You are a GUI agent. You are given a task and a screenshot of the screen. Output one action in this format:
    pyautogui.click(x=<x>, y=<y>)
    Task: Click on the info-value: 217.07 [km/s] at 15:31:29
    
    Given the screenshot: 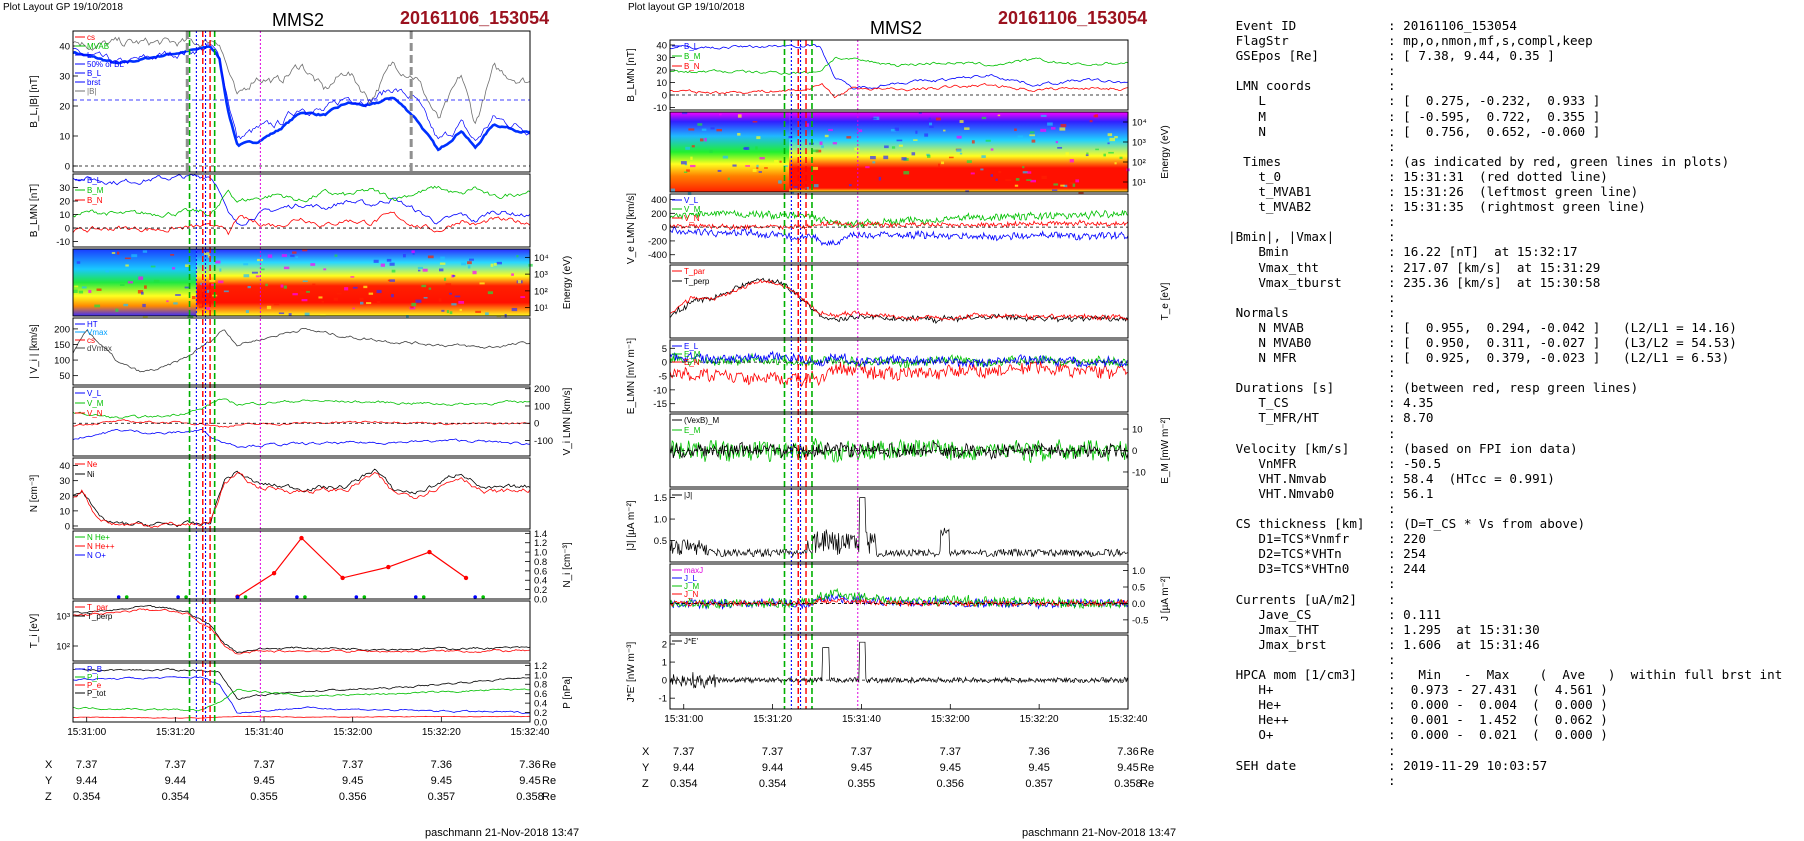 What is the action you would take?
    pyautogui.click(x=1502, y=267)
    